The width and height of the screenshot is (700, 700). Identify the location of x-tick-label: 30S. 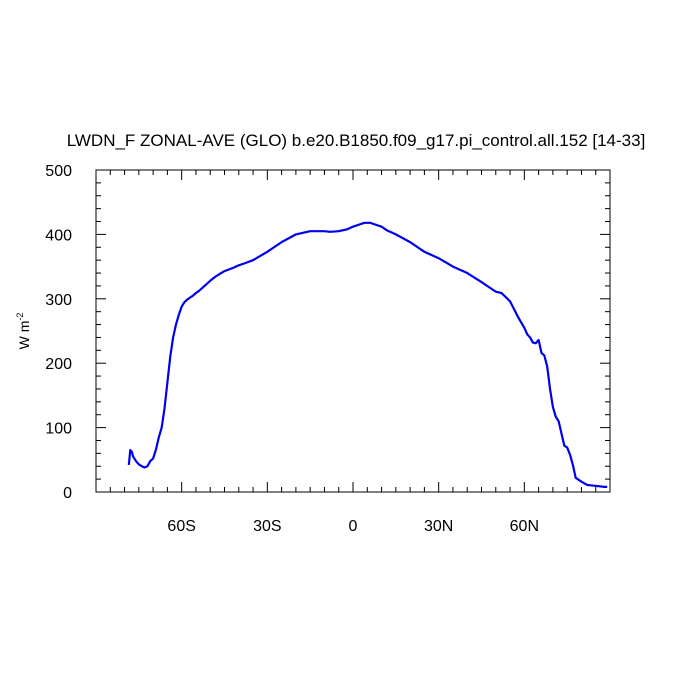
(267, 526).